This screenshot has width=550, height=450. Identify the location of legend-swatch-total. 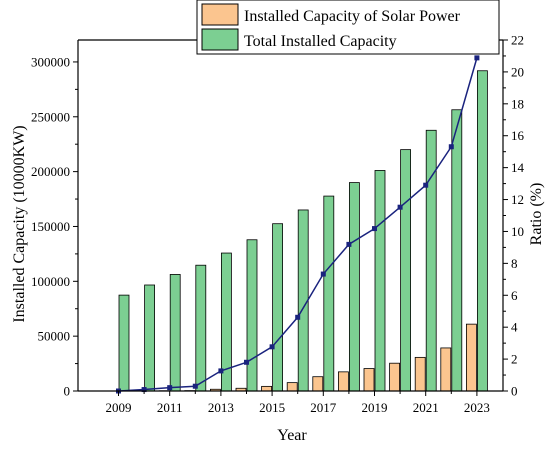
(220, 39).